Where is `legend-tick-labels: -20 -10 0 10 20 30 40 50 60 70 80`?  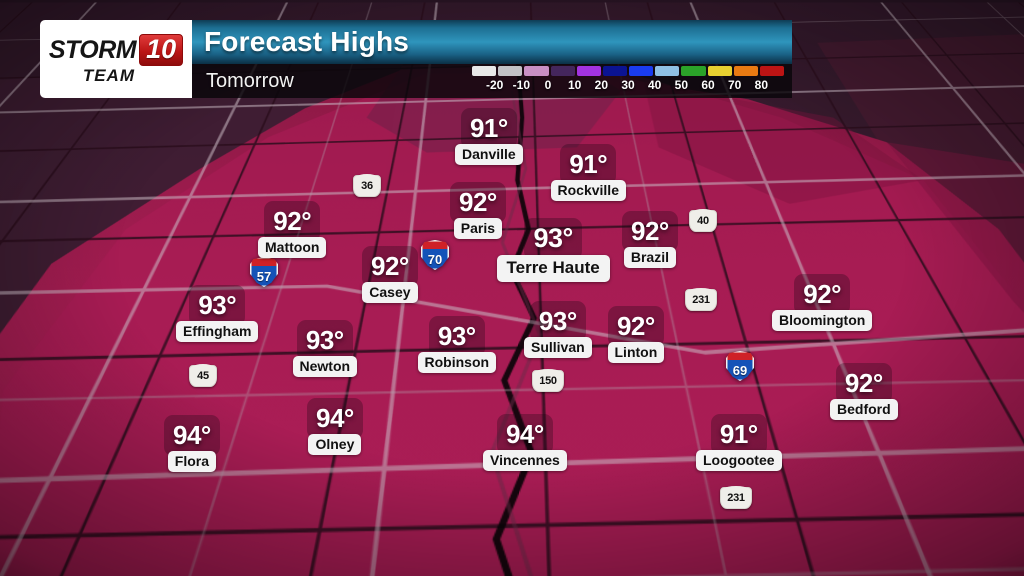 legend-tick-labels: -20 -10 0 10 20 30 40 50 60 70 80 is located at coordinates (628, 87).